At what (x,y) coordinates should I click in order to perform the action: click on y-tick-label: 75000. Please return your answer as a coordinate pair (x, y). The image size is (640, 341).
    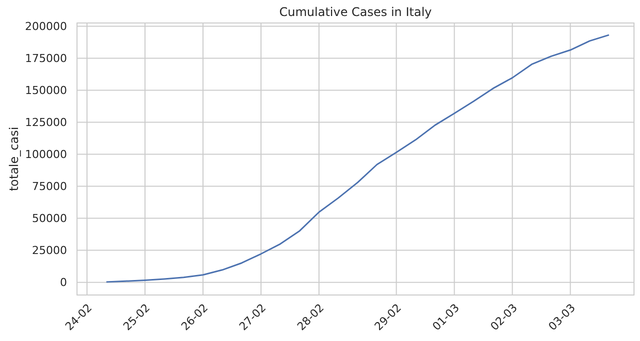
    Looking at the image, I should click on (49, 187).